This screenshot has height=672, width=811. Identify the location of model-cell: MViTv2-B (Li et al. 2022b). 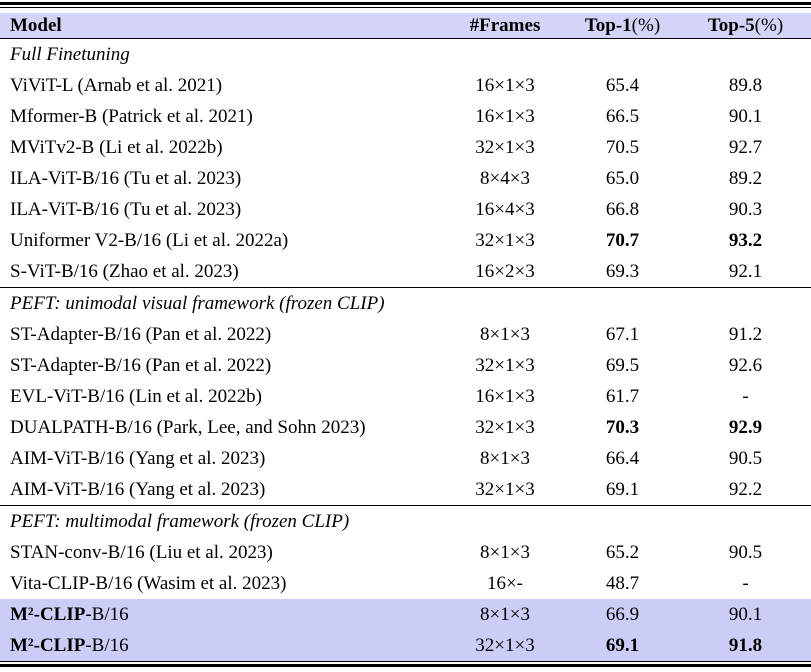
(116, 147).